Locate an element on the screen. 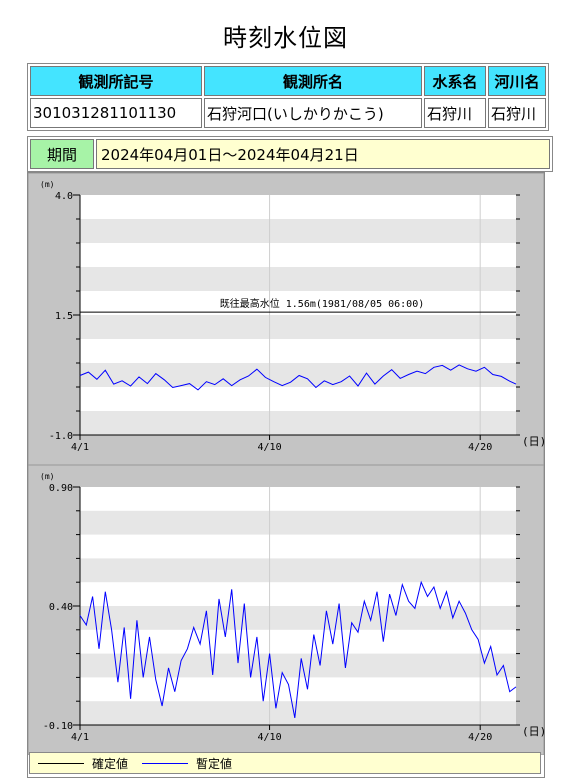 This screenshot has width=571, height=781. chart1-y-unit-label: (m) is located at coordinates (47, 184).